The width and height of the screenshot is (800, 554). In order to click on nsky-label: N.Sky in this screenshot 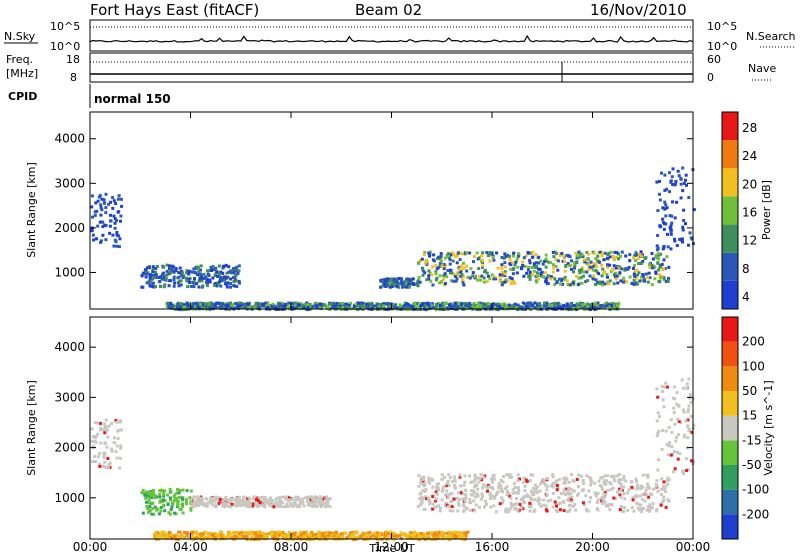, I will do `click(20, 36)`.